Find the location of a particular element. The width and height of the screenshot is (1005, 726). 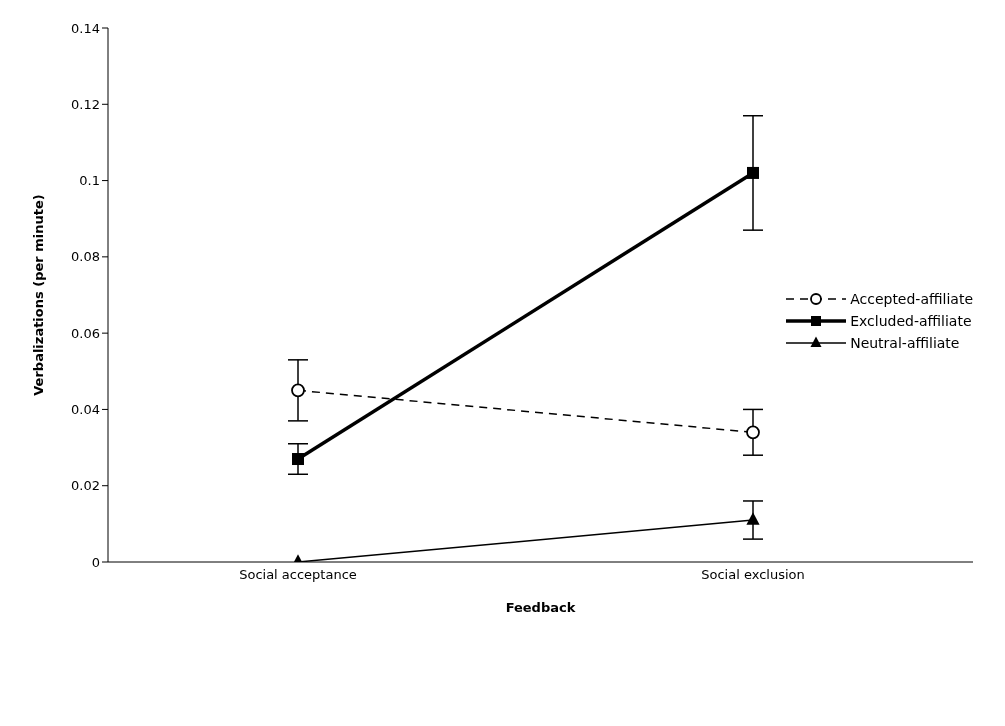

y-tick-label: 0.02 is located at coordinates (85, 486).